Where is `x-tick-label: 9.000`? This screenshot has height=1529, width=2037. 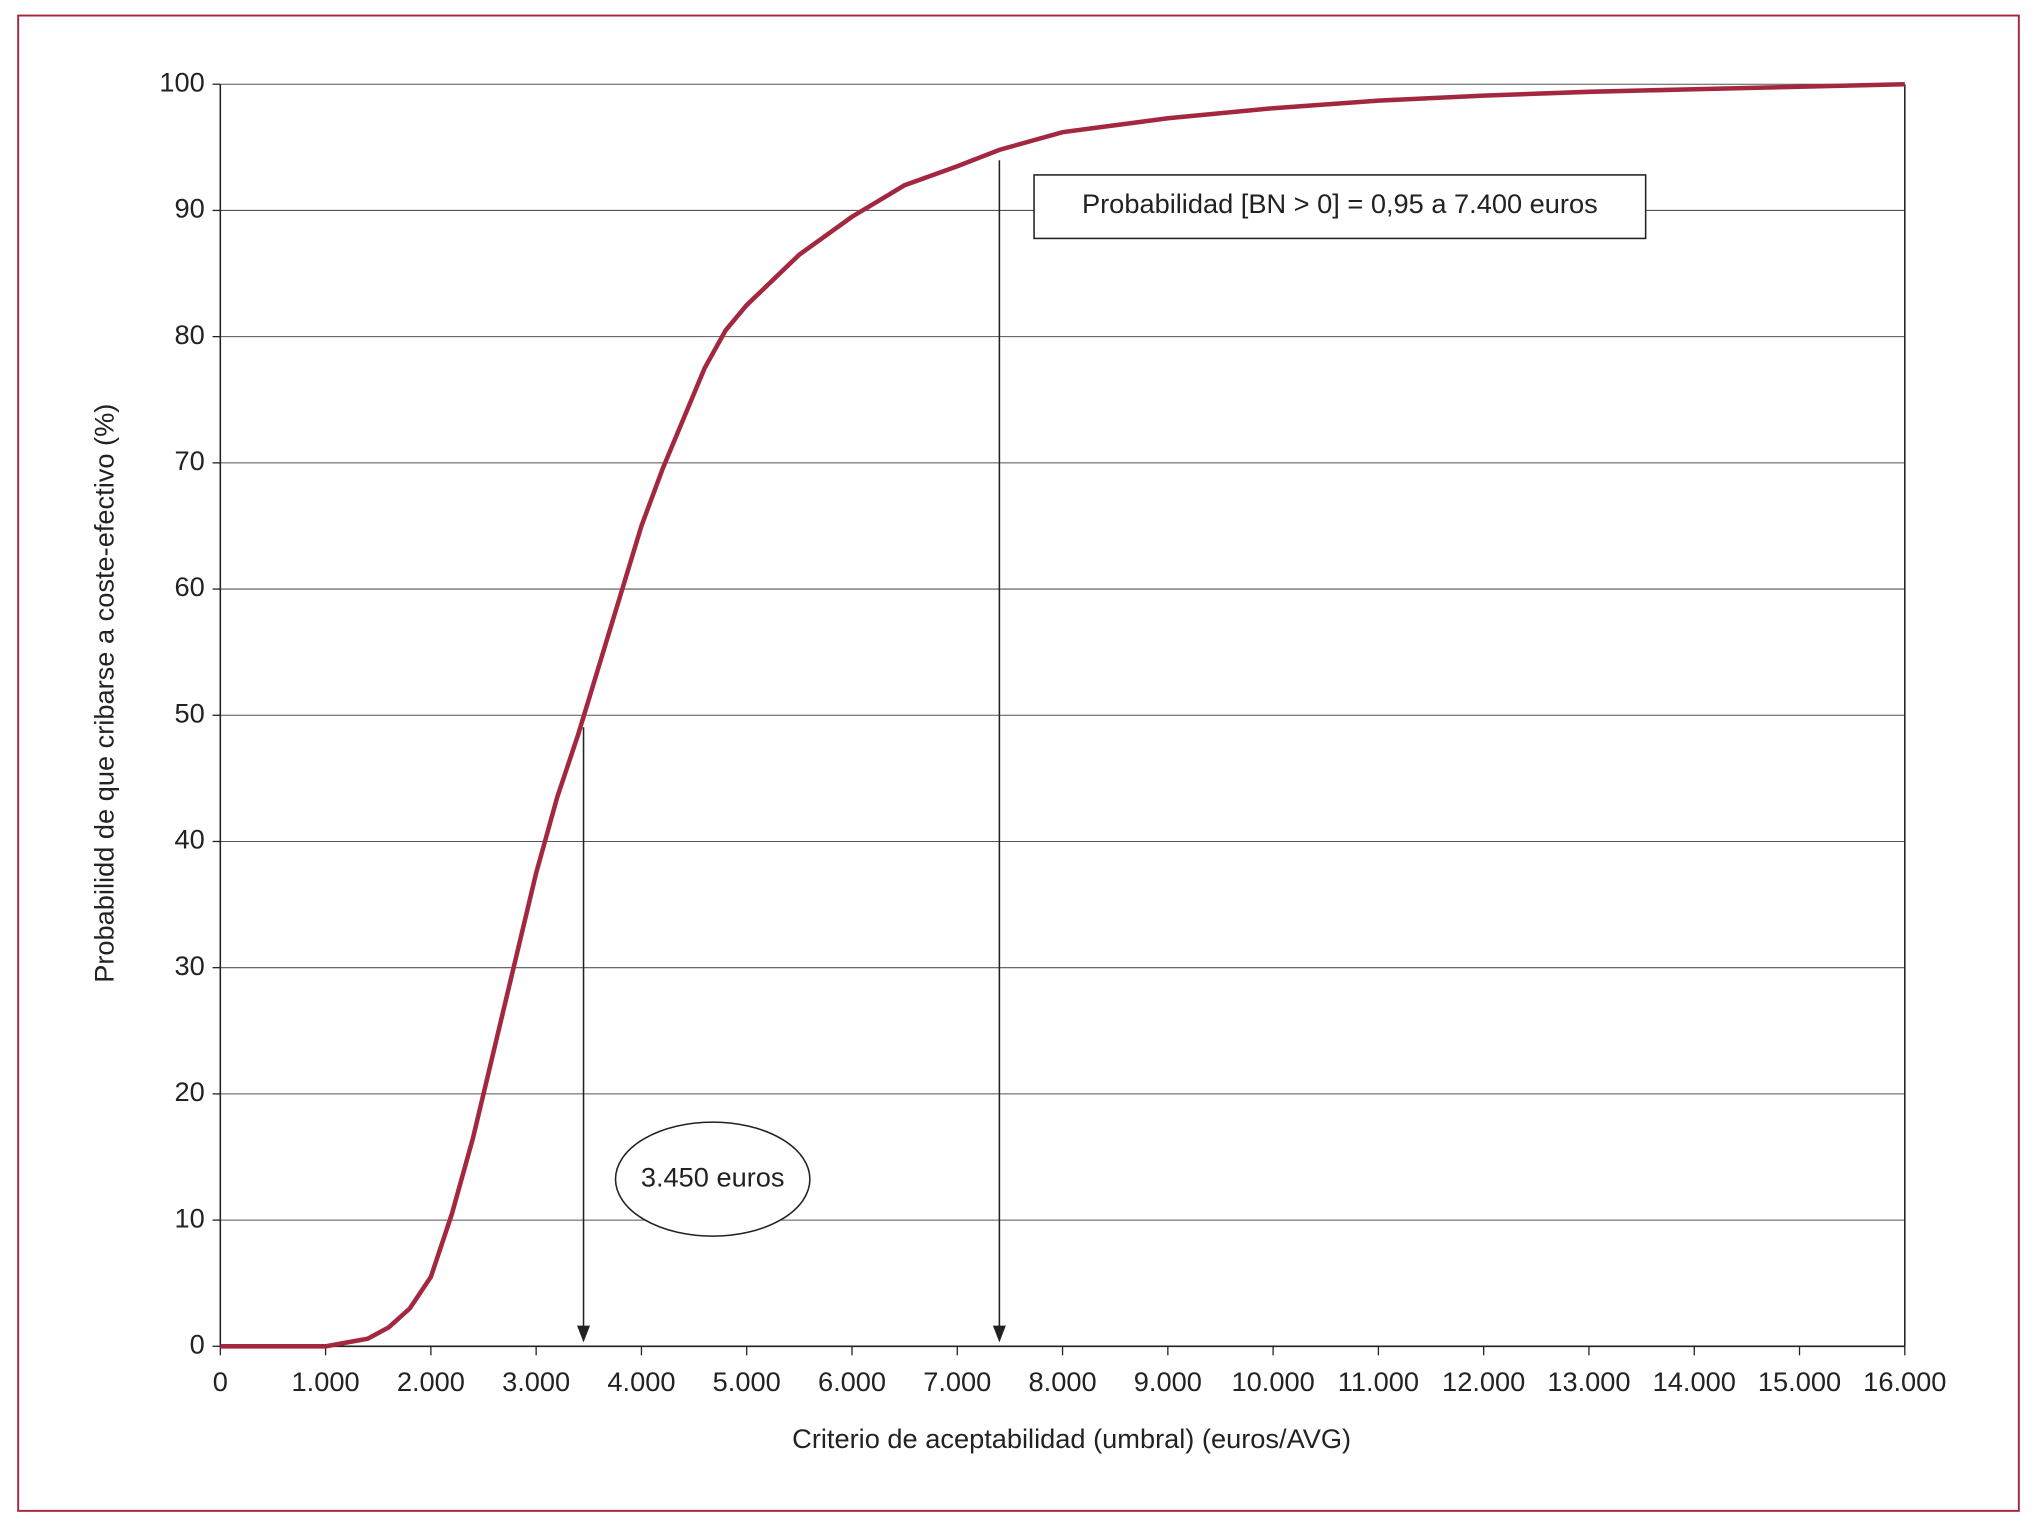 x-tick-label: 9.000 is located at coordinates (1168, 1381).